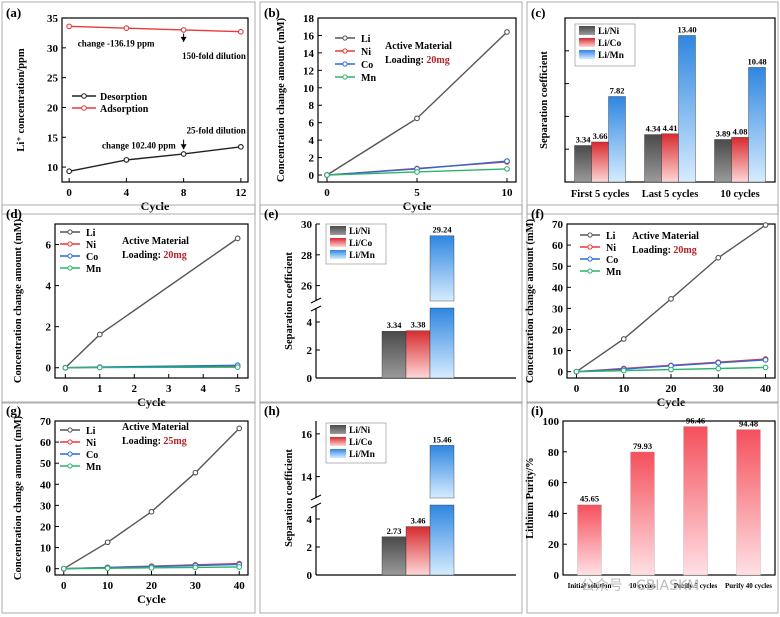  Describe the element at coordinates (100, 389) in the screenshot. I see `x-tick-label: 1` at that location.